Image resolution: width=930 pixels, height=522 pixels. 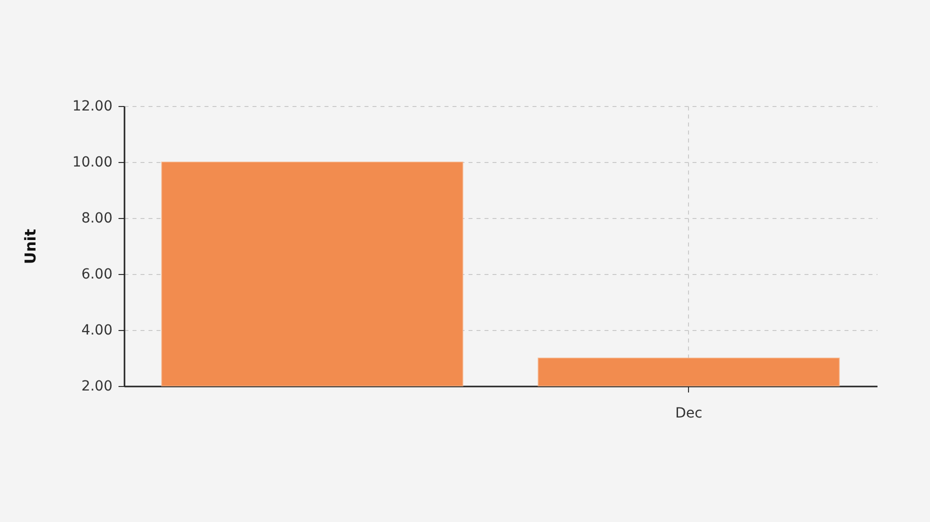 I want to click on y-axis-title: Unit, so click(x=30, y=246).